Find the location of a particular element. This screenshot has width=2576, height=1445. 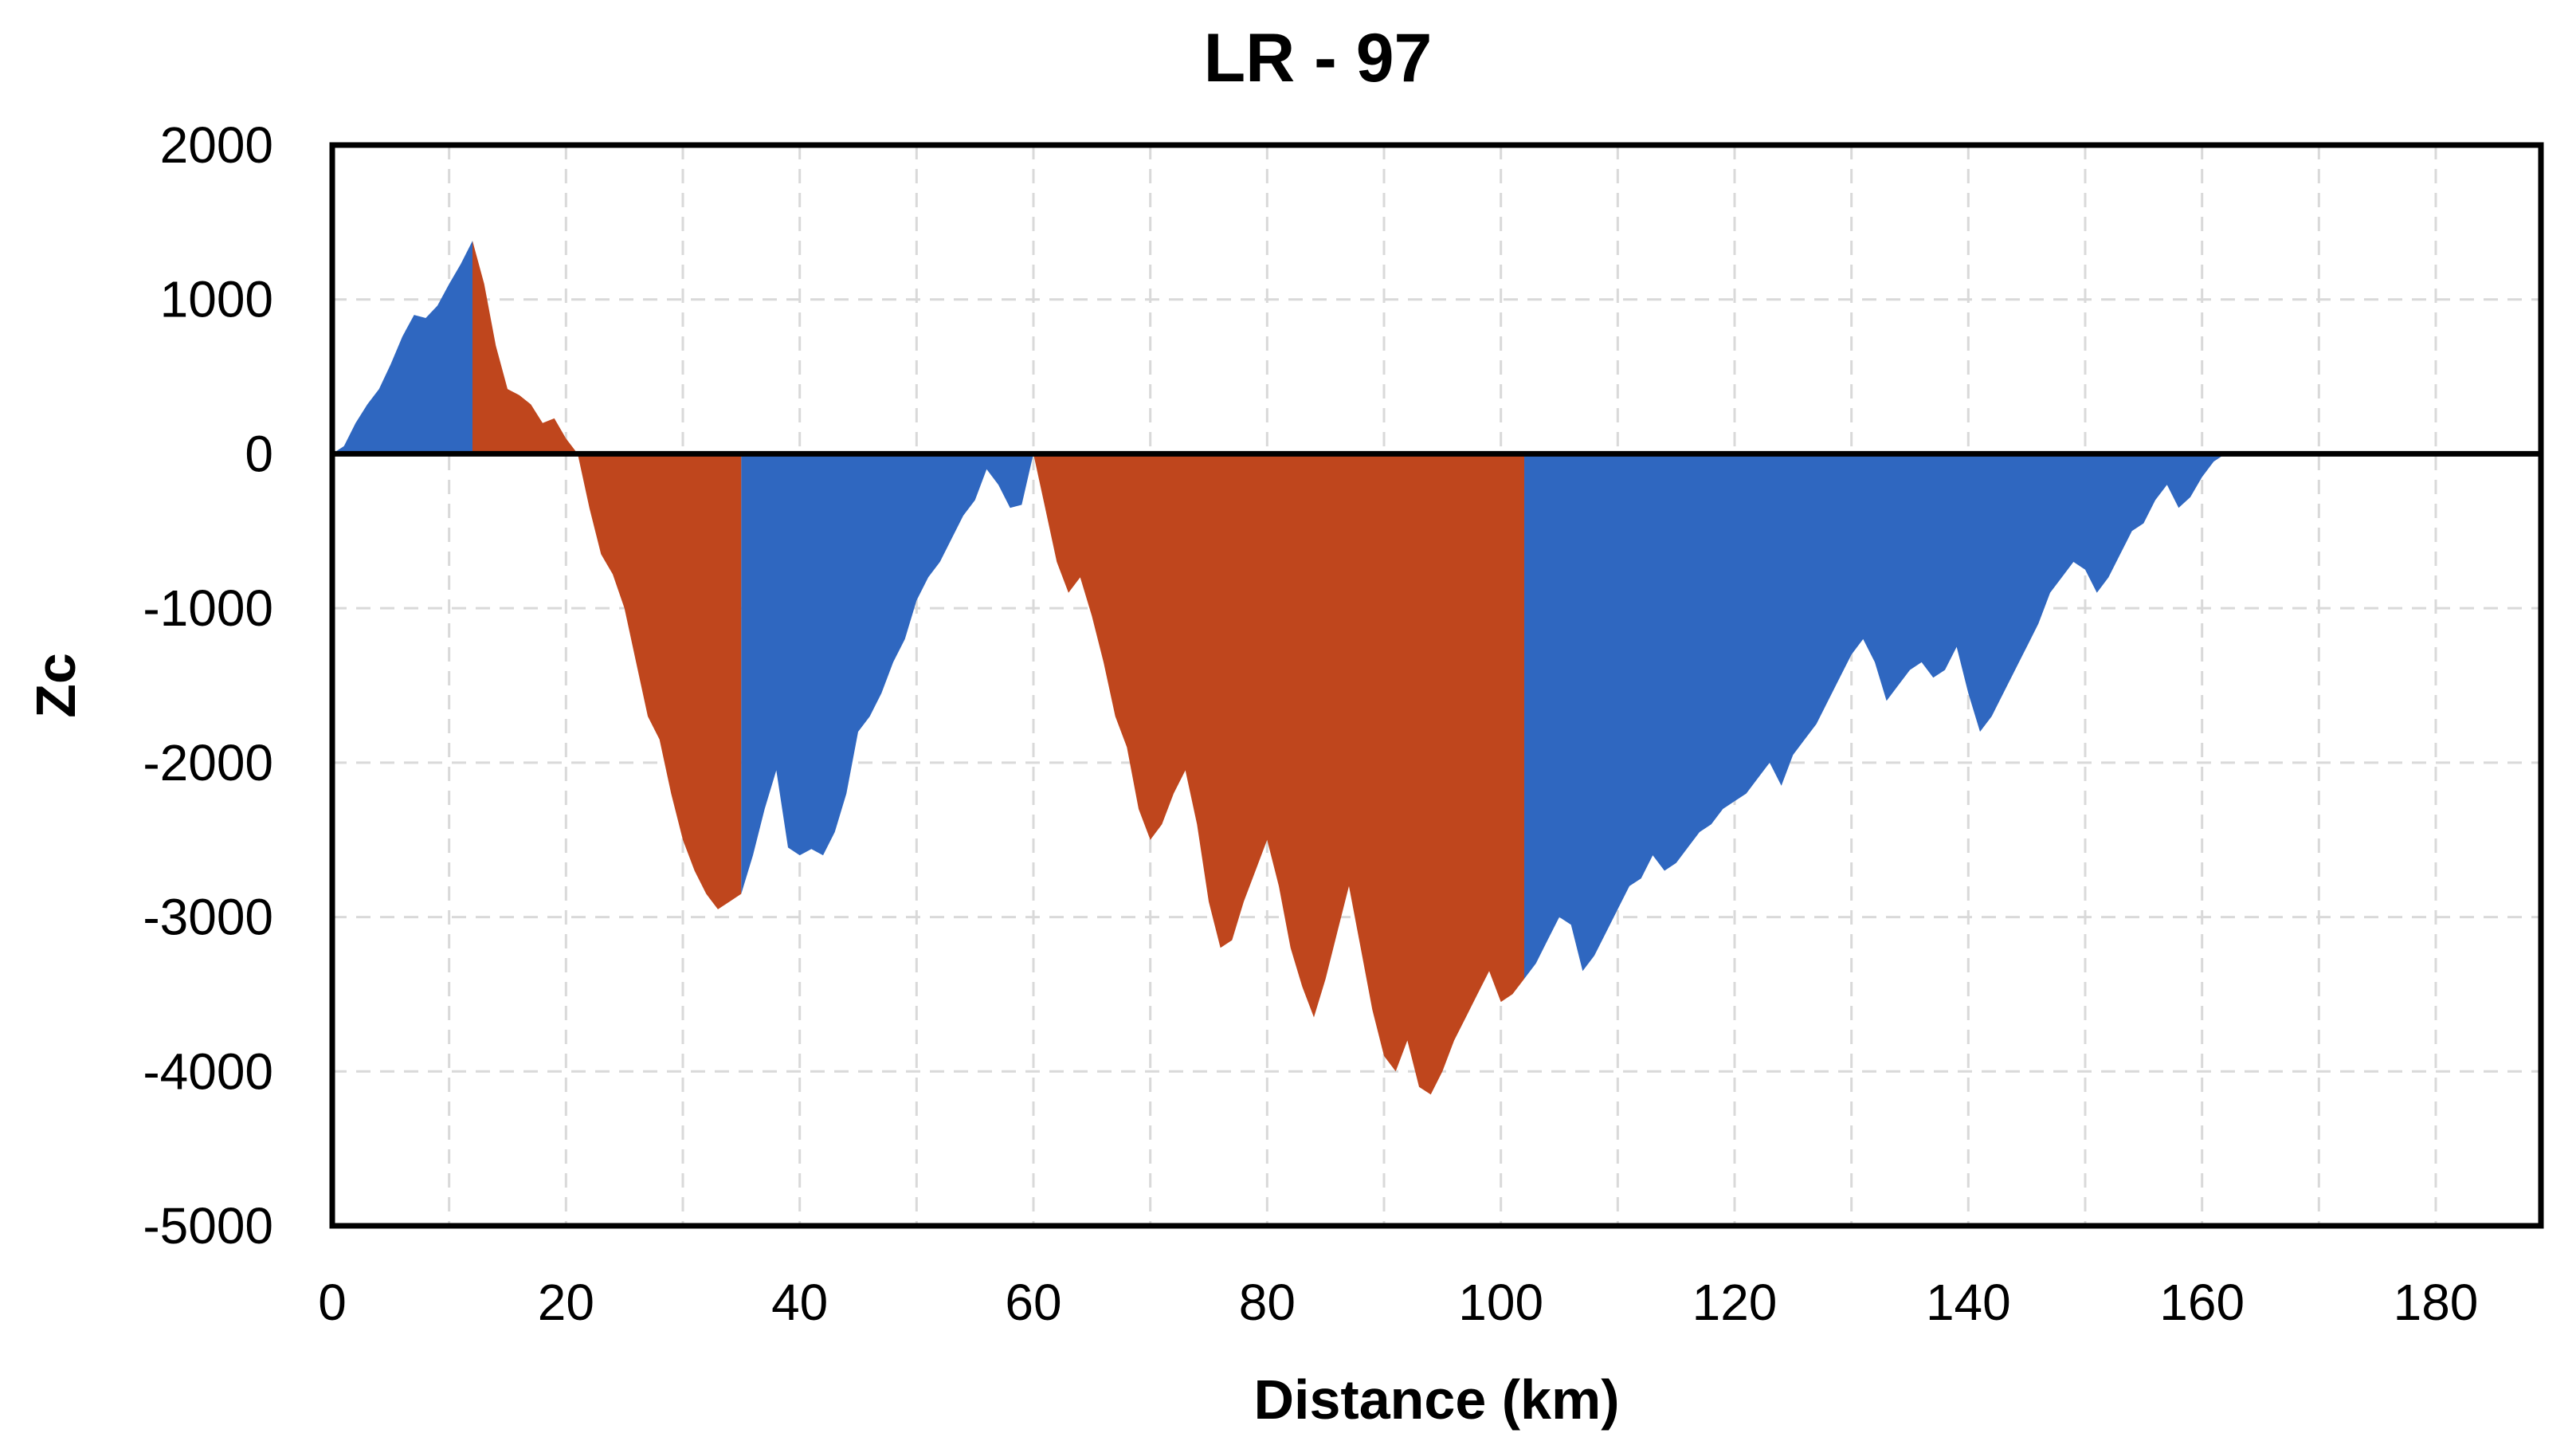

x-tick-label: 120 is located at coordinates (1735, 1302).